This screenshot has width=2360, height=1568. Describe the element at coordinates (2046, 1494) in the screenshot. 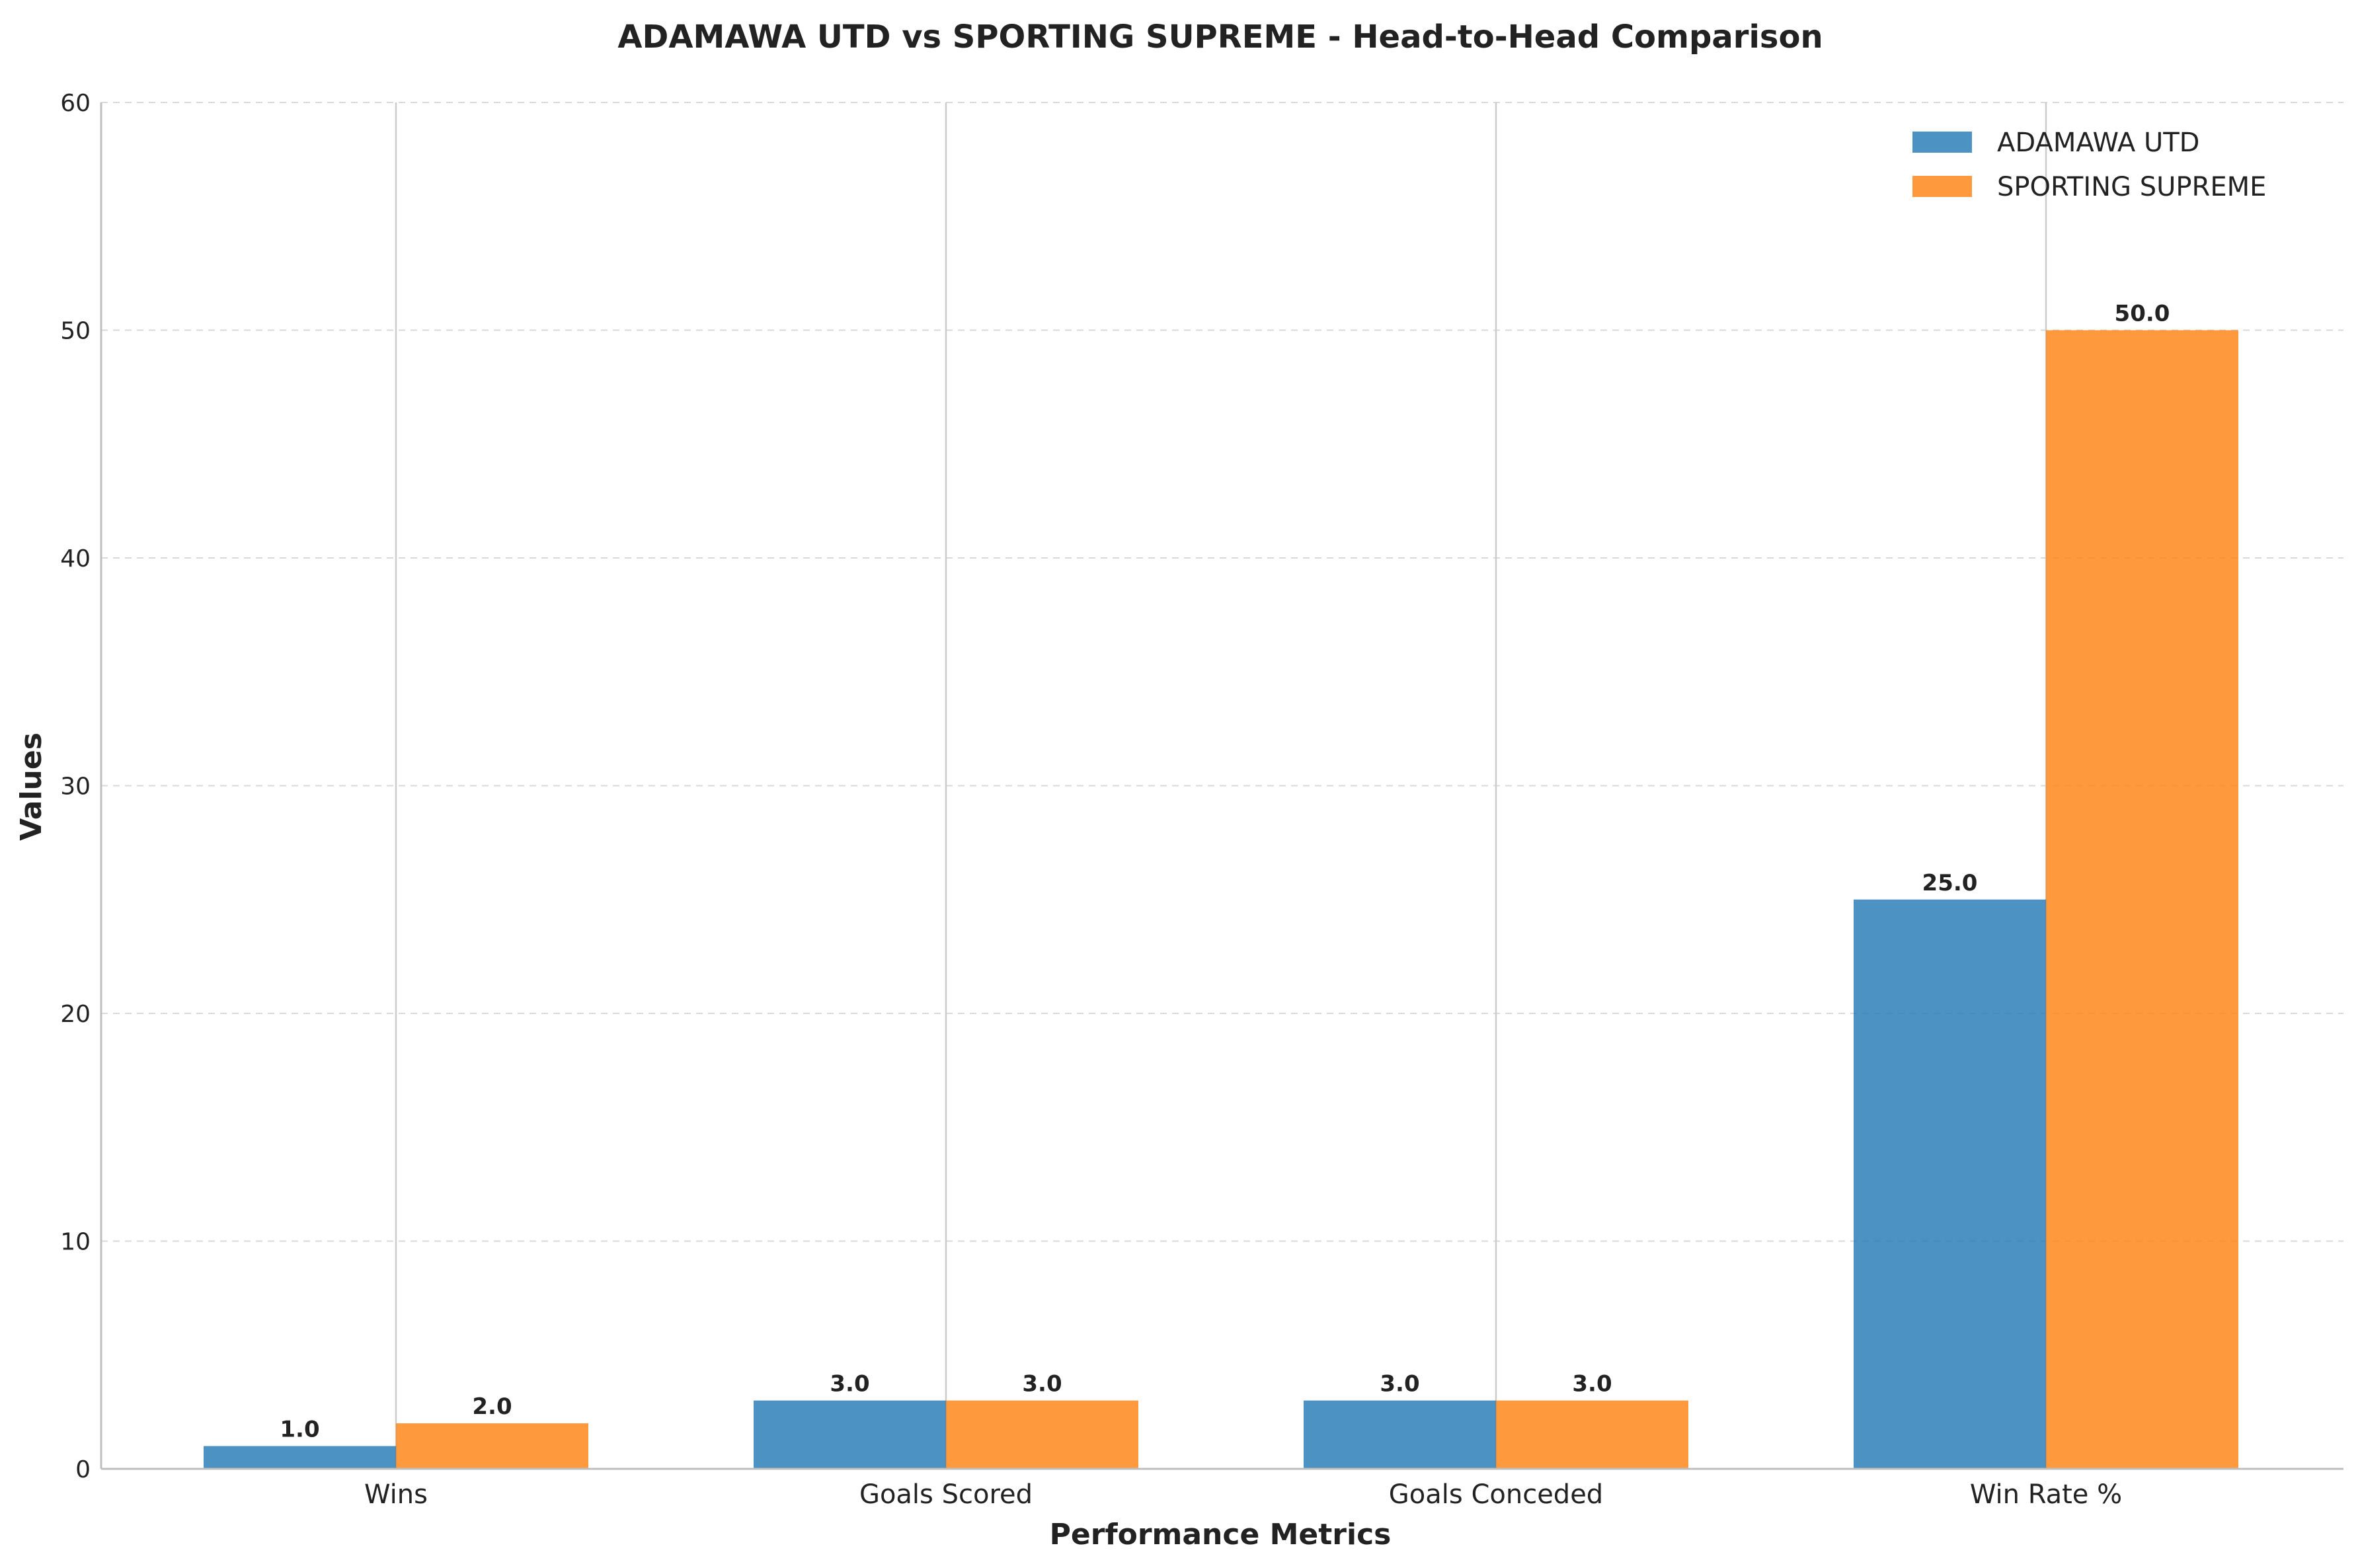

I see `x-tick-label: Win Rate %` at that location.